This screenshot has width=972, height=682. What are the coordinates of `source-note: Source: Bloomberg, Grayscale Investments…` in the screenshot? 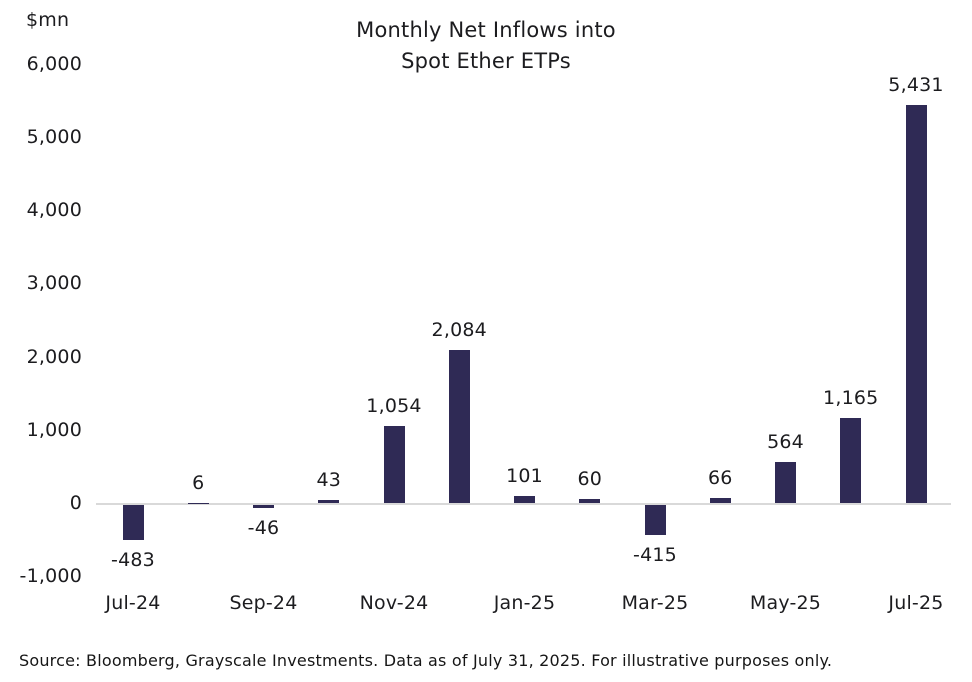 It's located at (426, 660).